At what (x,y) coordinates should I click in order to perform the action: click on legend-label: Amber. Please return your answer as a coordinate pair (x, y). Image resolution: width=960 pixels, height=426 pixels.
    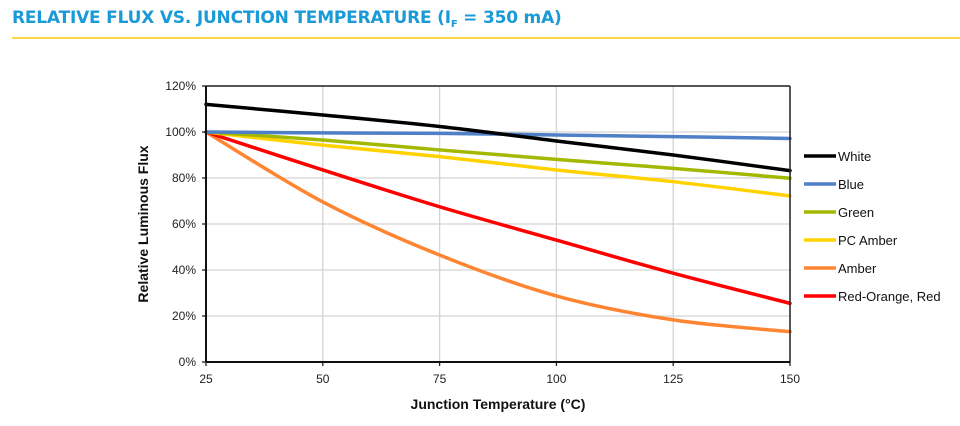
    Looking at the image, I should click on (857, 268).